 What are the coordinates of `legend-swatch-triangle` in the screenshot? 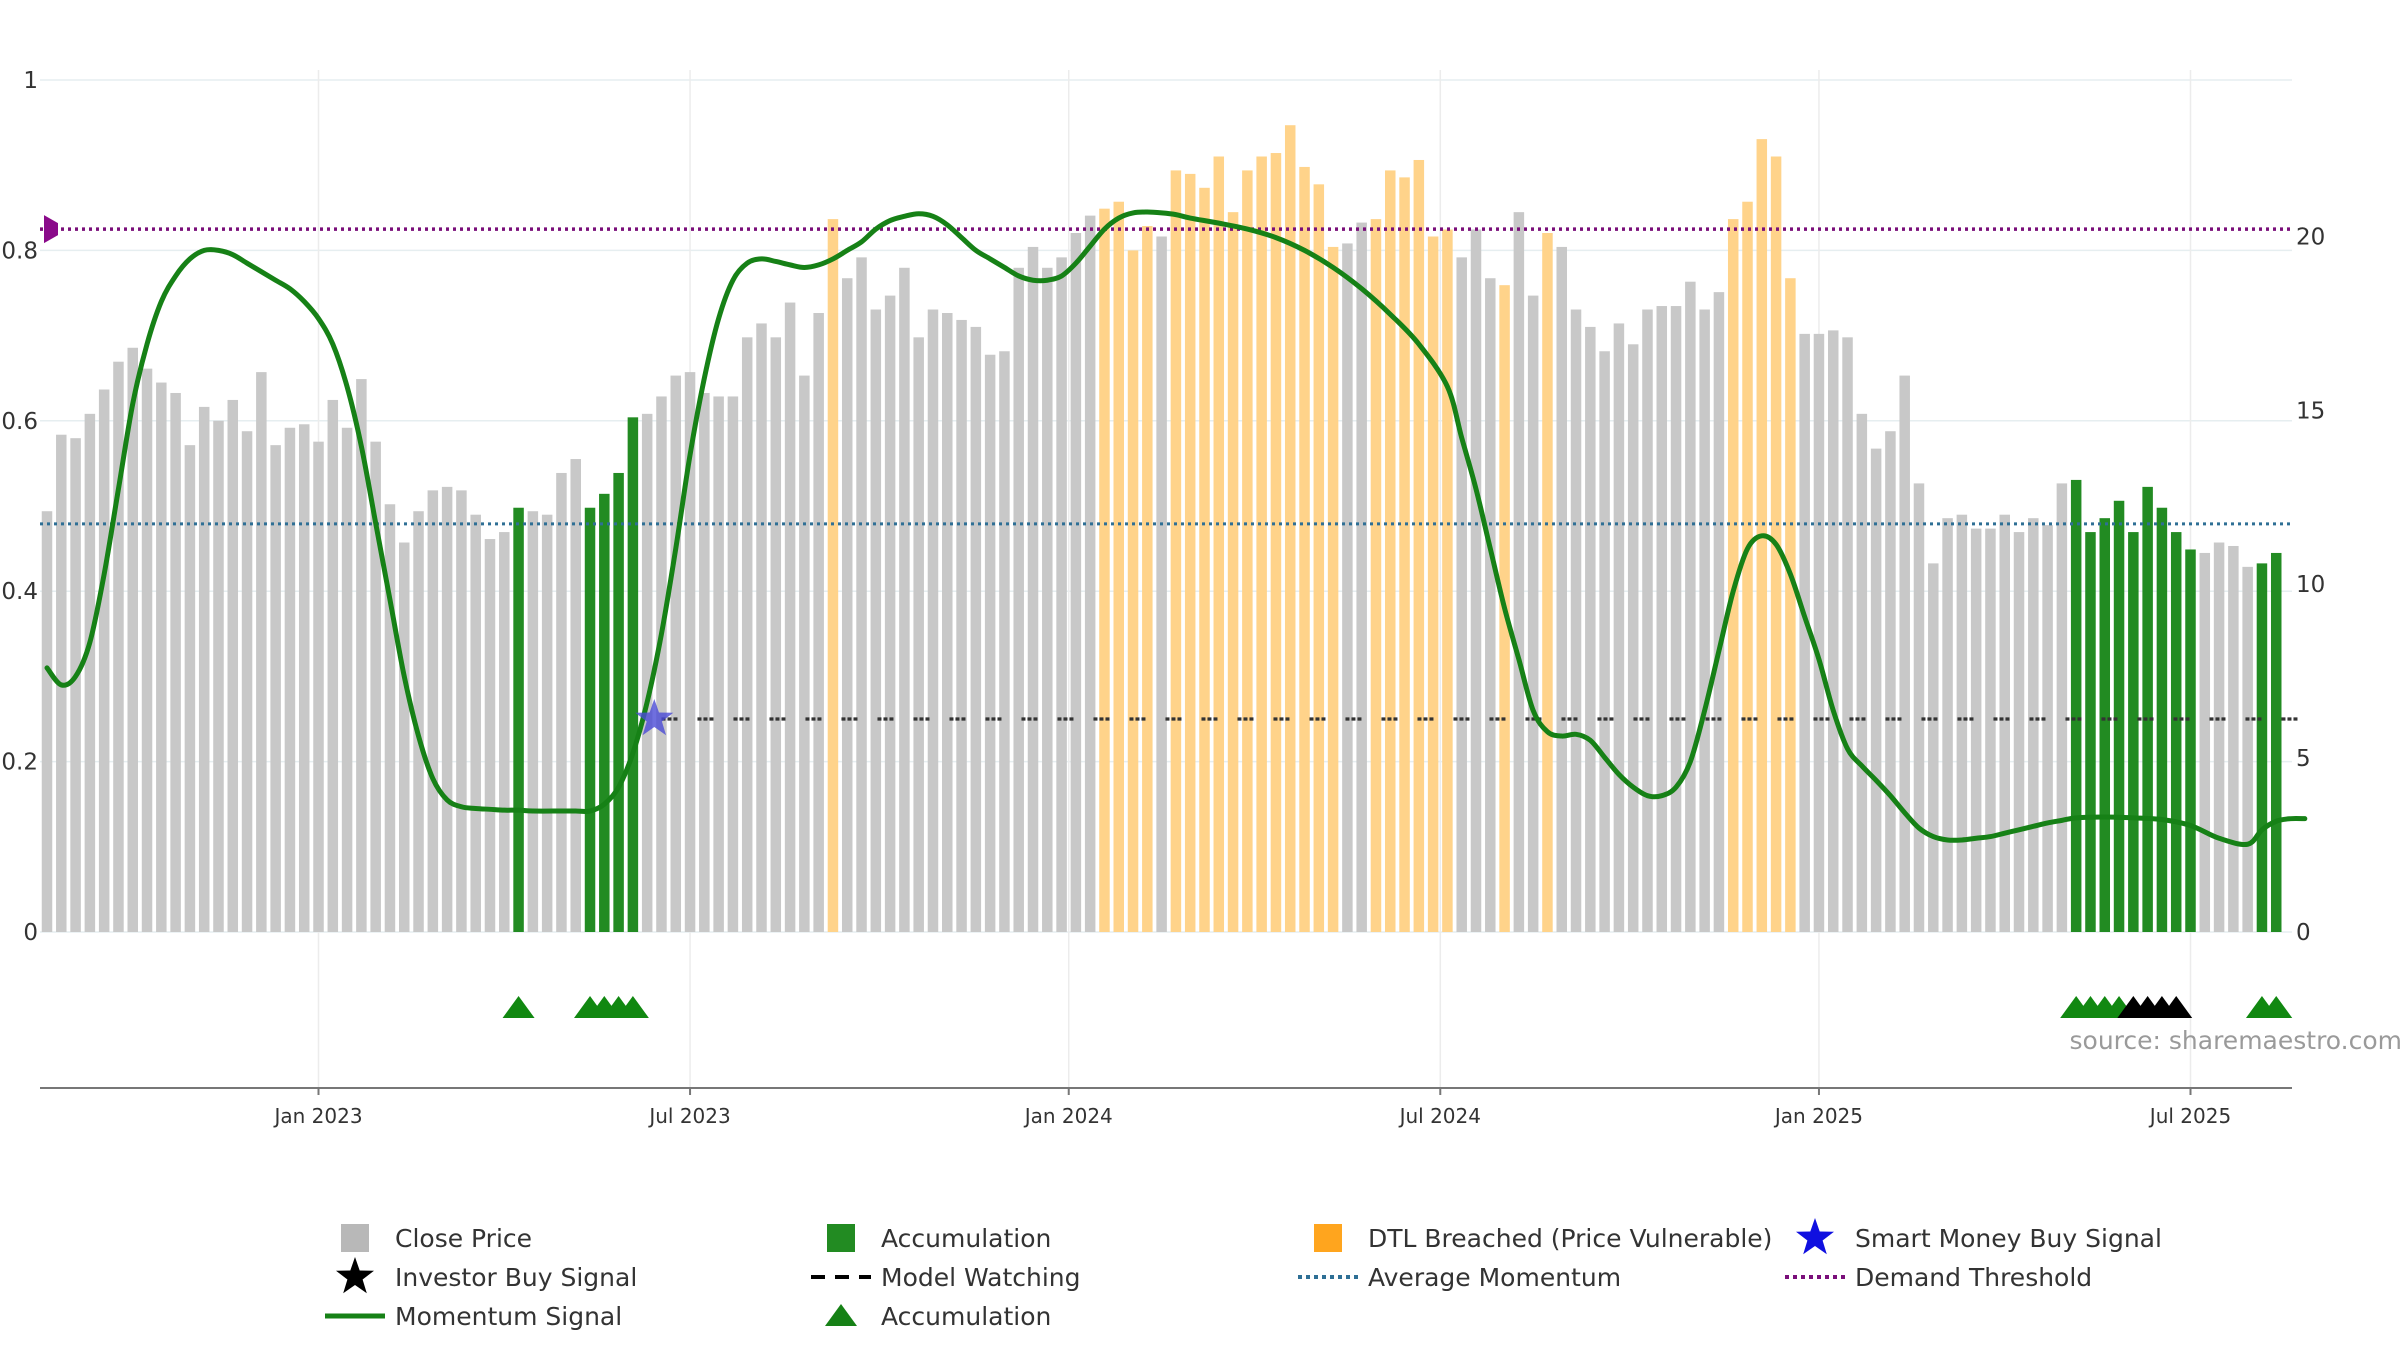 It's located at (841, 1315).